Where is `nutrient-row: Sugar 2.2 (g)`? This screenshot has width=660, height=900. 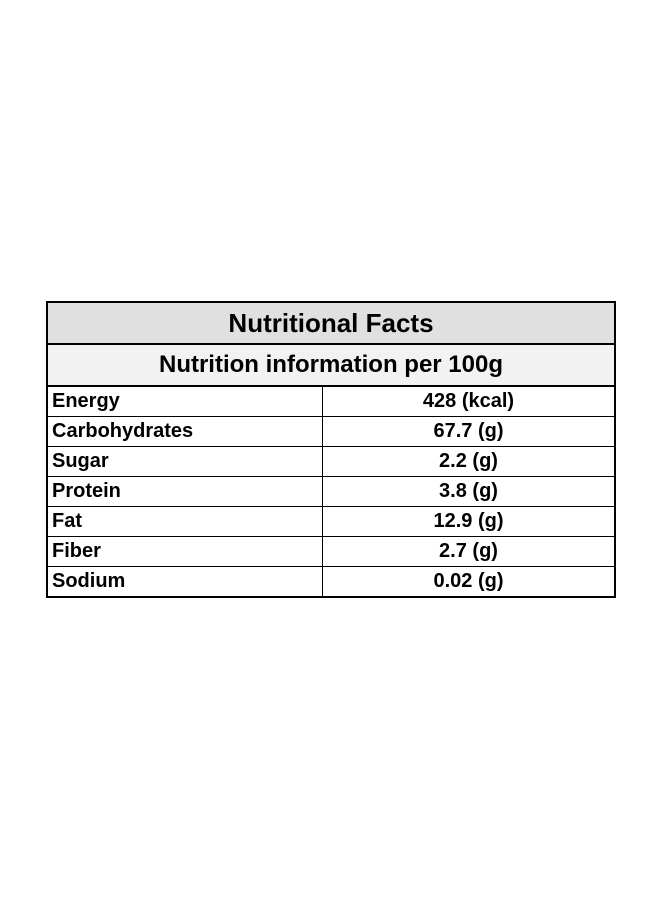
nutrient-row: Sugar 2.2 (g) is located at coordinates (331, 461).